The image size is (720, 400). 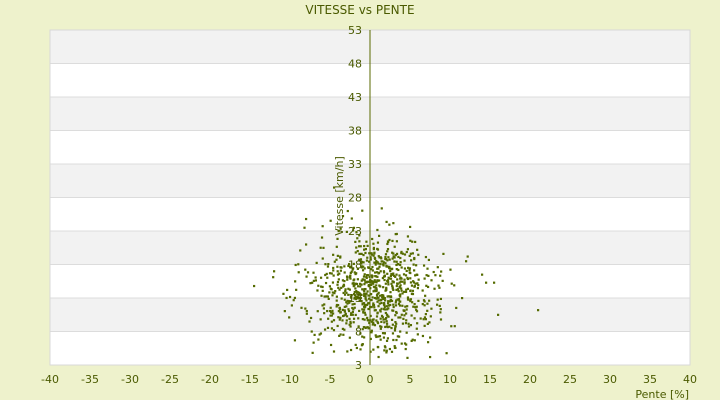 I want to click on y-tick-label: 23, so click(x=355, y=231).